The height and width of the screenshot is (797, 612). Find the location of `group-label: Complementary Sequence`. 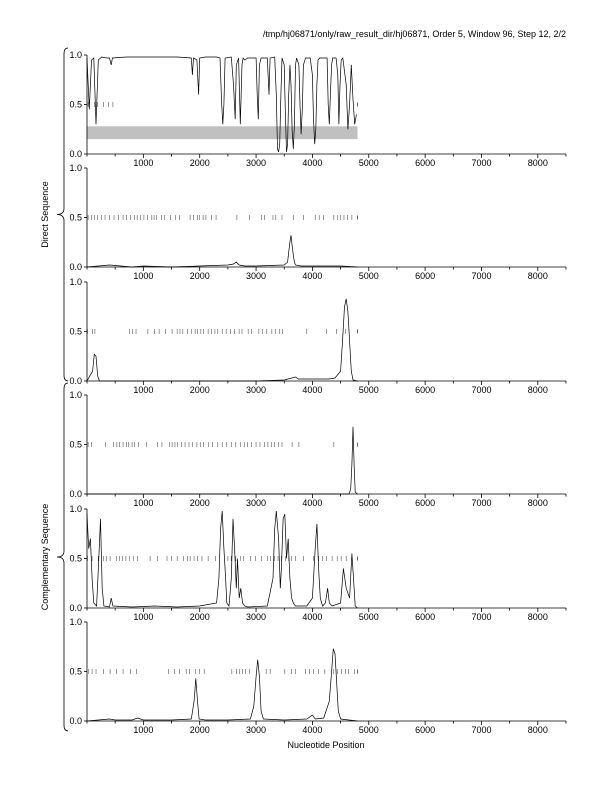

group-label: Complementary Sequence is located at coordinates (45, 557).